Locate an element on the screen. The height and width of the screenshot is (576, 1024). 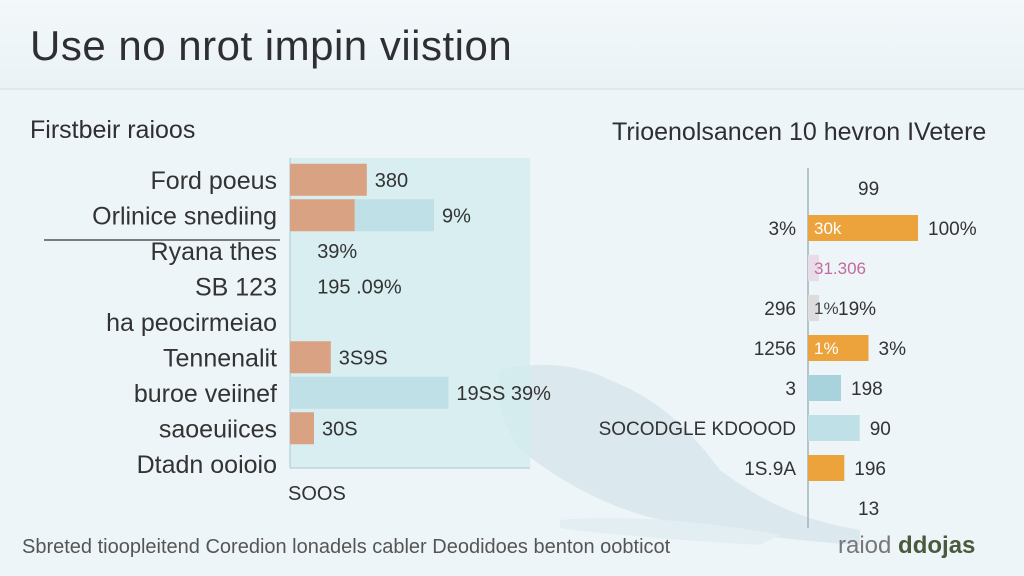
brand-logo: raiod ddojas is located at coordinates (906, 546).